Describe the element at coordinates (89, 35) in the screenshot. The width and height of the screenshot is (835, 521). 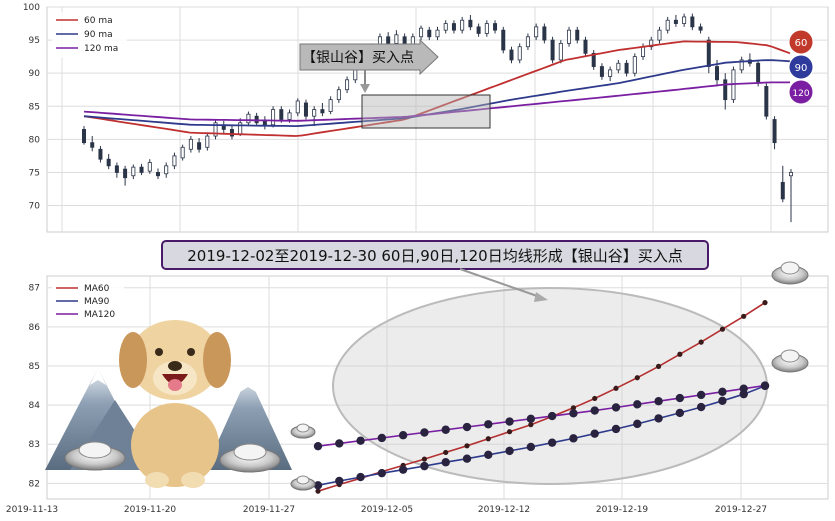
I see `top-legend: 60 ma 90 ma 120 ma` at that location.